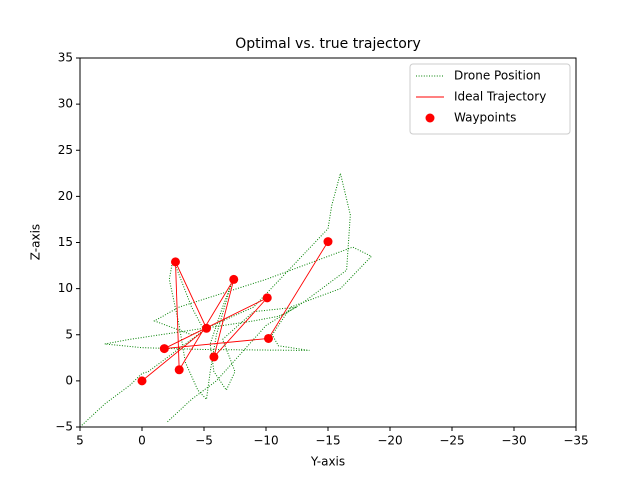 This screenshot has height=480, width=640. I want to click on x-tick-label: −5, so click(204, 441).